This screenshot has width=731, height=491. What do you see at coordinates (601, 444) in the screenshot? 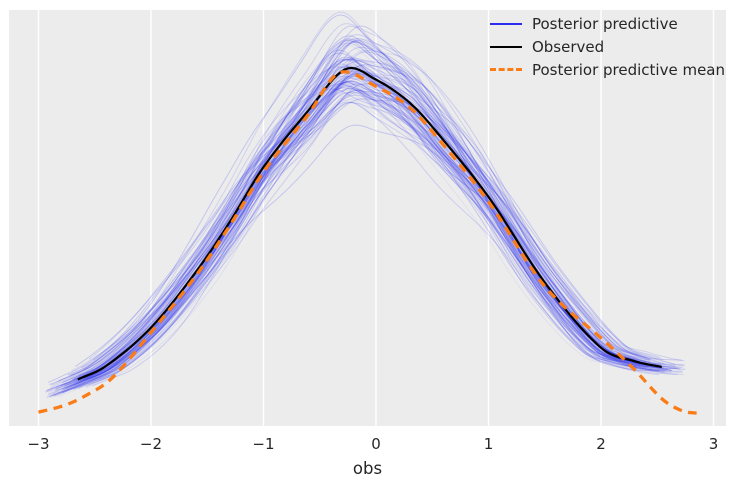
I see `x-tick-label: 2` at bounding box center [601, 444].